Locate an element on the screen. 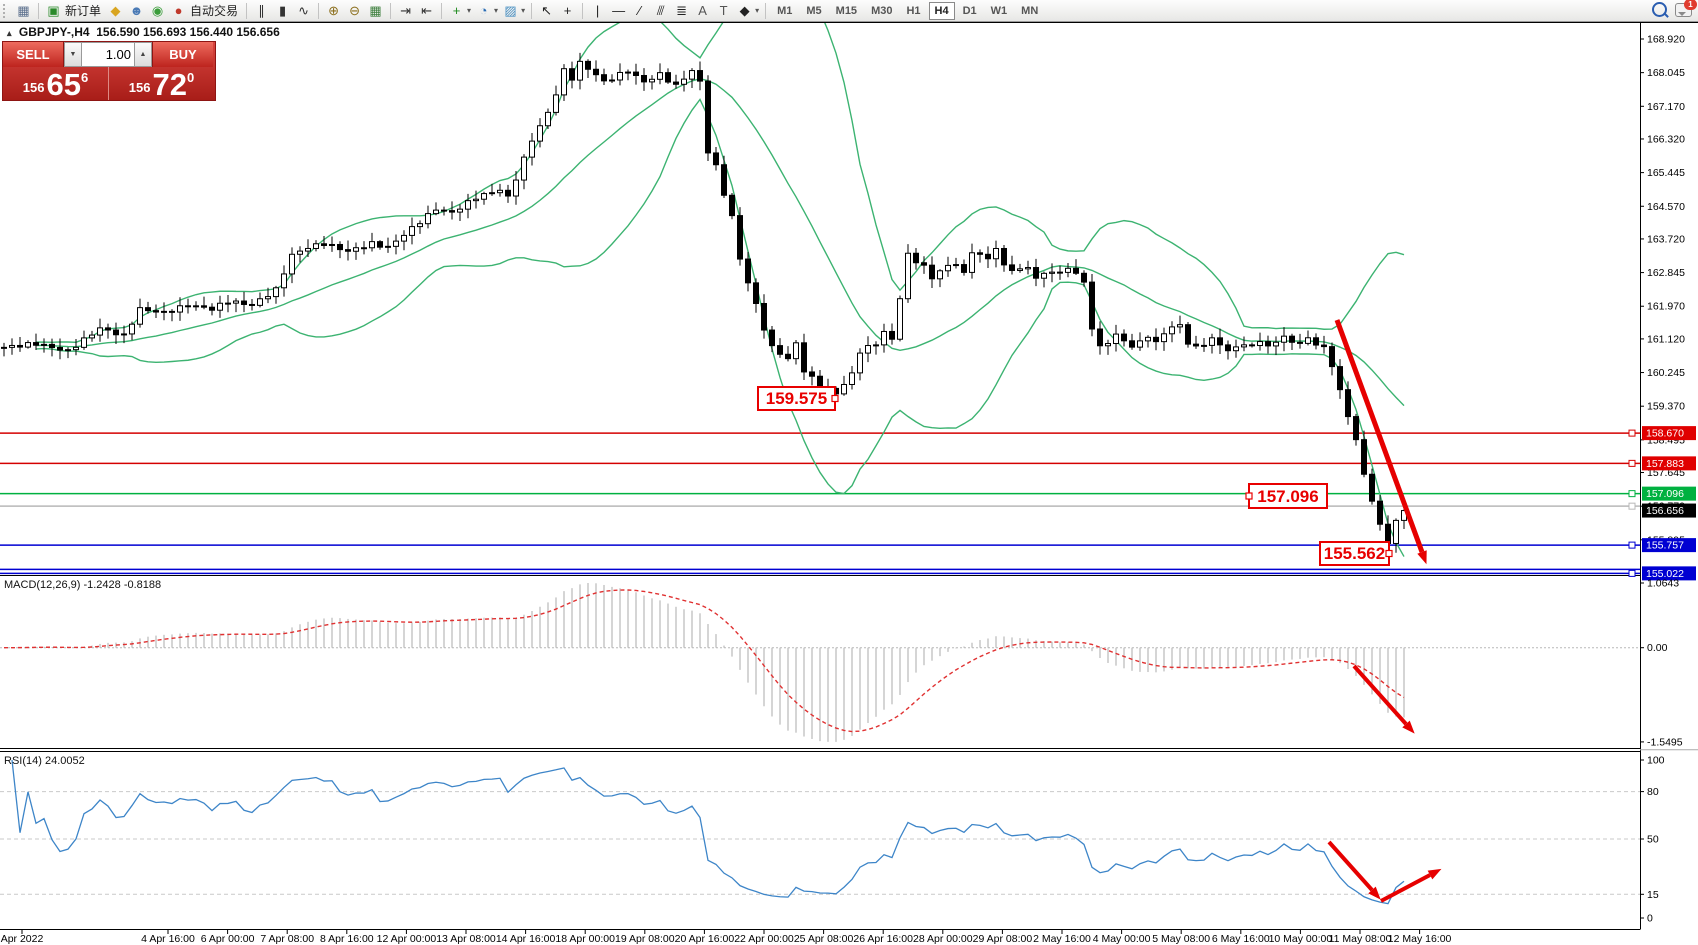  candlestick-chart-icon: ▮ is located at coordinates (282, 10).